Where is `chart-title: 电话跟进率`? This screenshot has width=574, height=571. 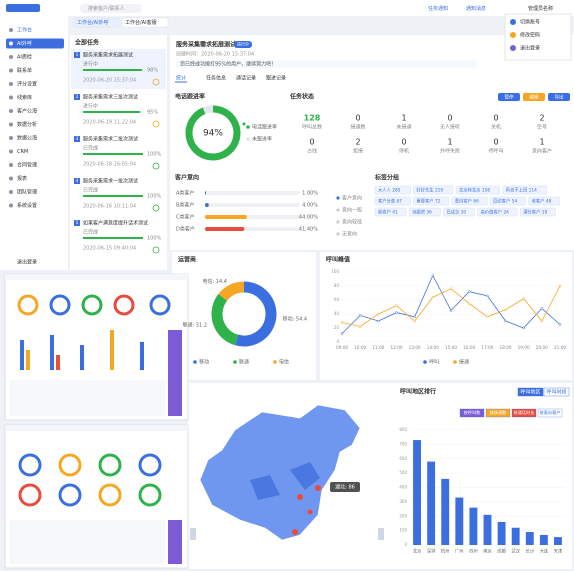
chart-title: 电话跟进率 is located at coordinates (190, 97).